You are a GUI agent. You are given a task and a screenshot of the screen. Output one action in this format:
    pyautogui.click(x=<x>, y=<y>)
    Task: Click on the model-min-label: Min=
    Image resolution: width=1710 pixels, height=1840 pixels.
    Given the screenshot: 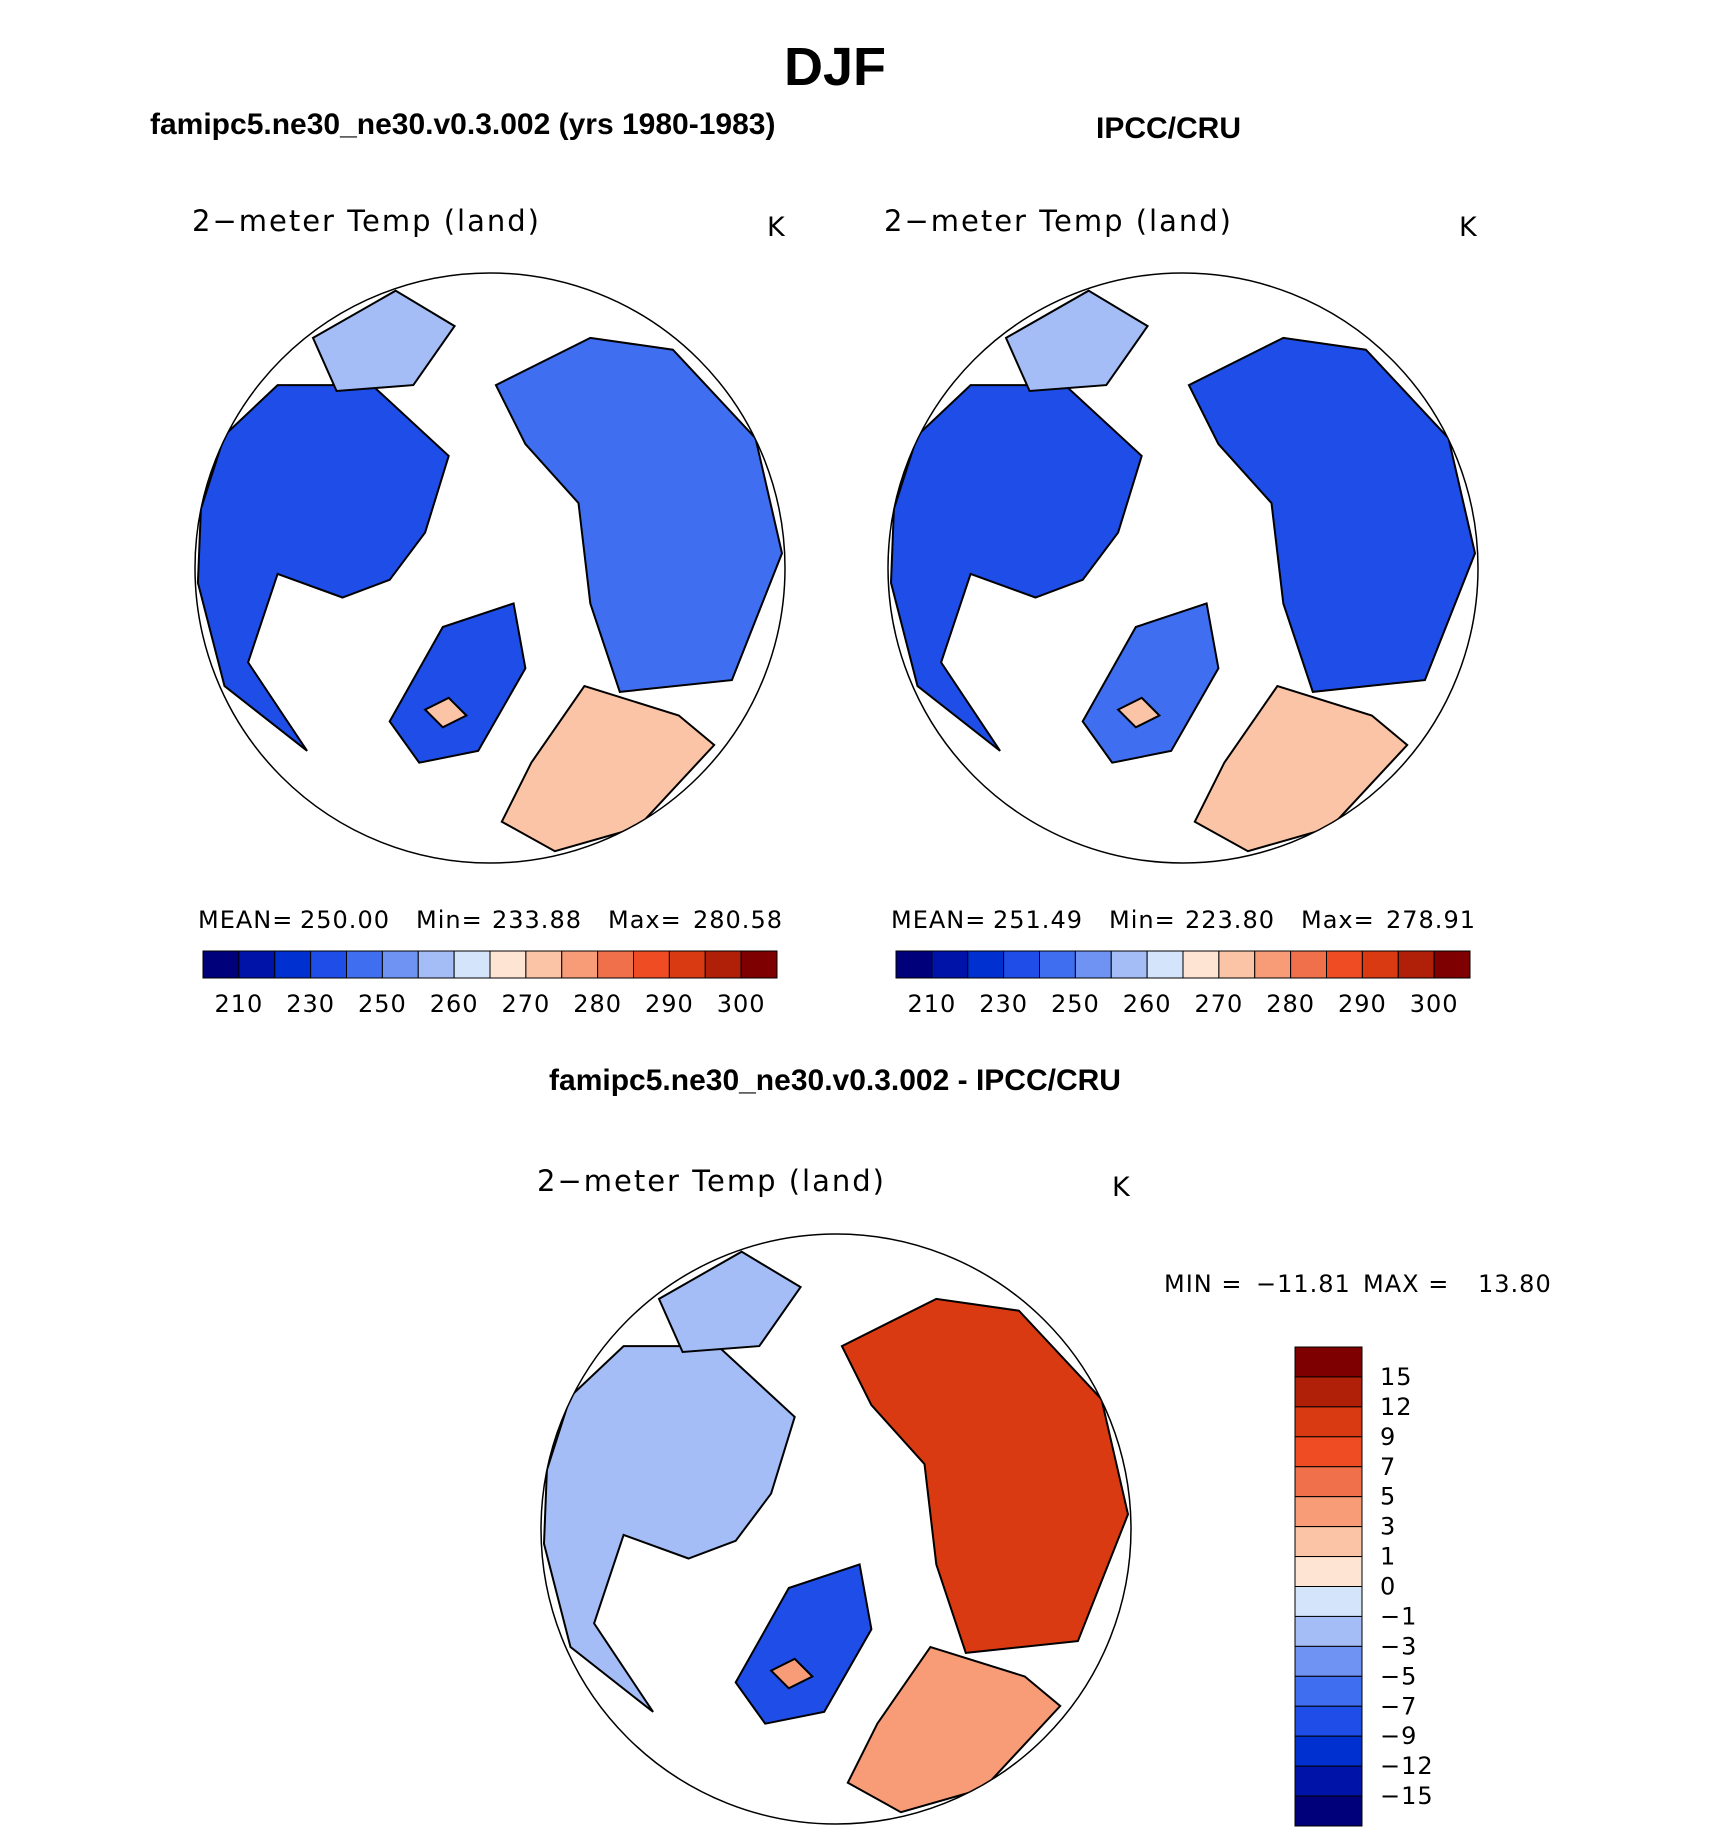 What is the action you would take?
    pyautogui.click(x=449, y=920)
    